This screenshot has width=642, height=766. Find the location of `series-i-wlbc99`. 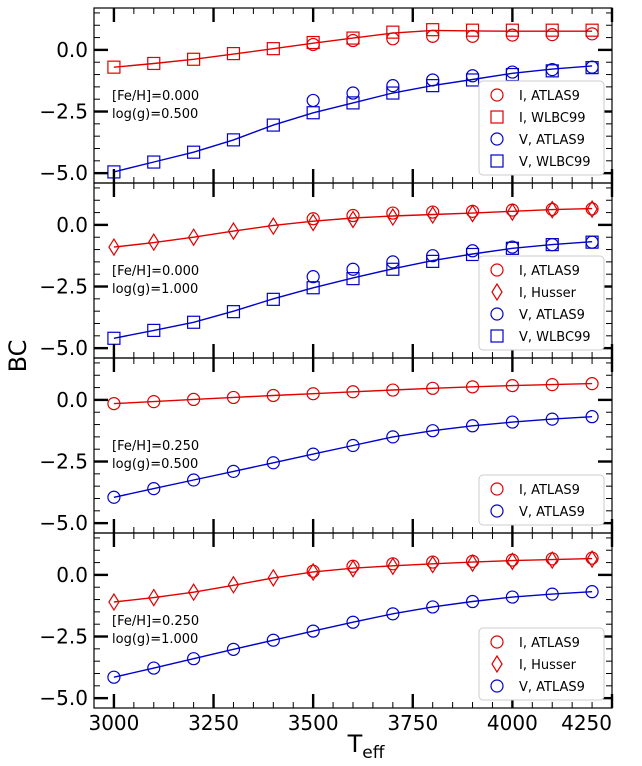

series-i-wlbc99 is located at coordinates (353, 48).